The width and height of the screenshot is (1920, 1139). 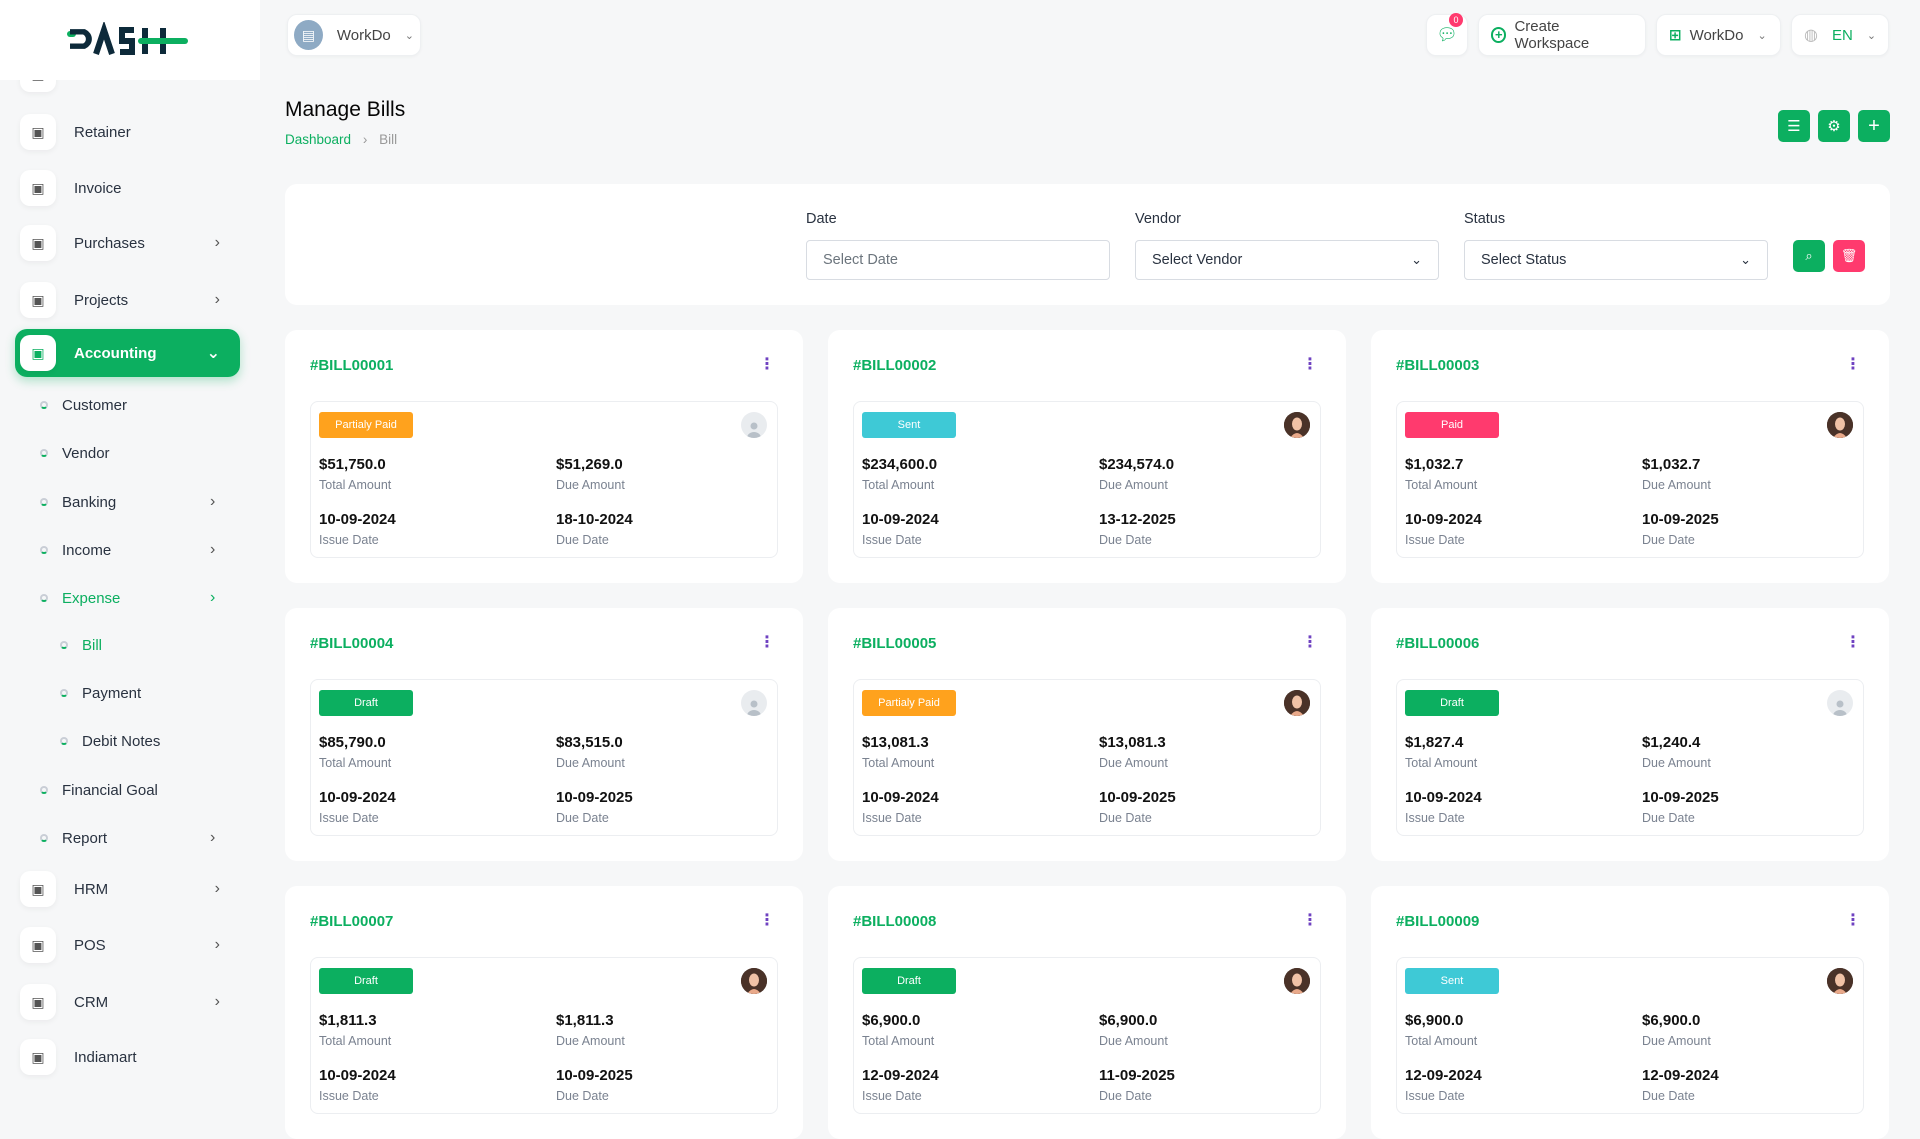 What do you see at coordinates (895, 921) in the screenshot?
I see `bill-id-link: #BILL00008` at bounding box center [895, 921].